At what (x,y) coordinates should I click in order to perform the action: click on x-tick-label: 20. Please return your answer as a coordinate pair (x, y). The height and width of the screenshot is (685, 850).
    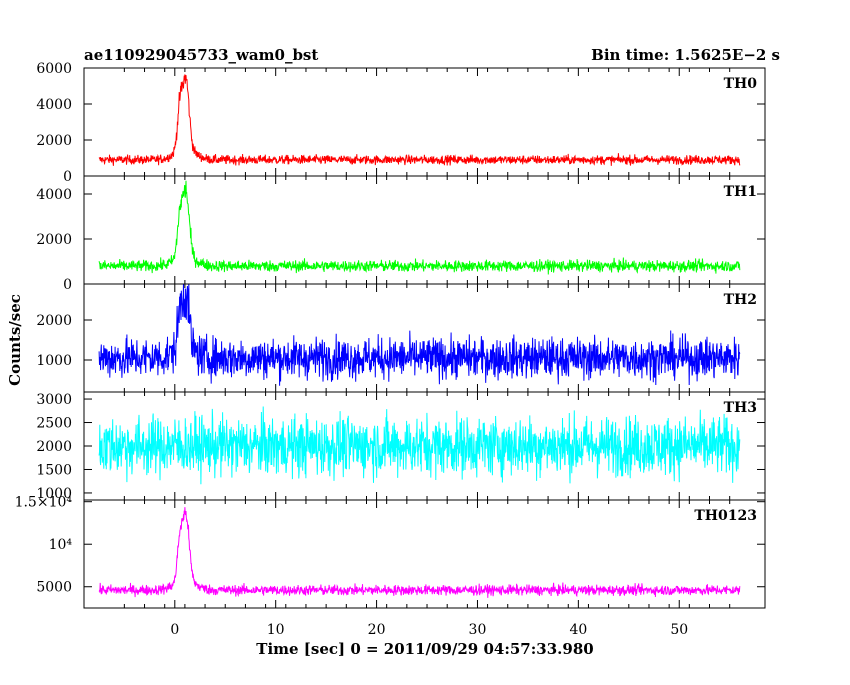
    Looking at the image, I should click on (377, 630).